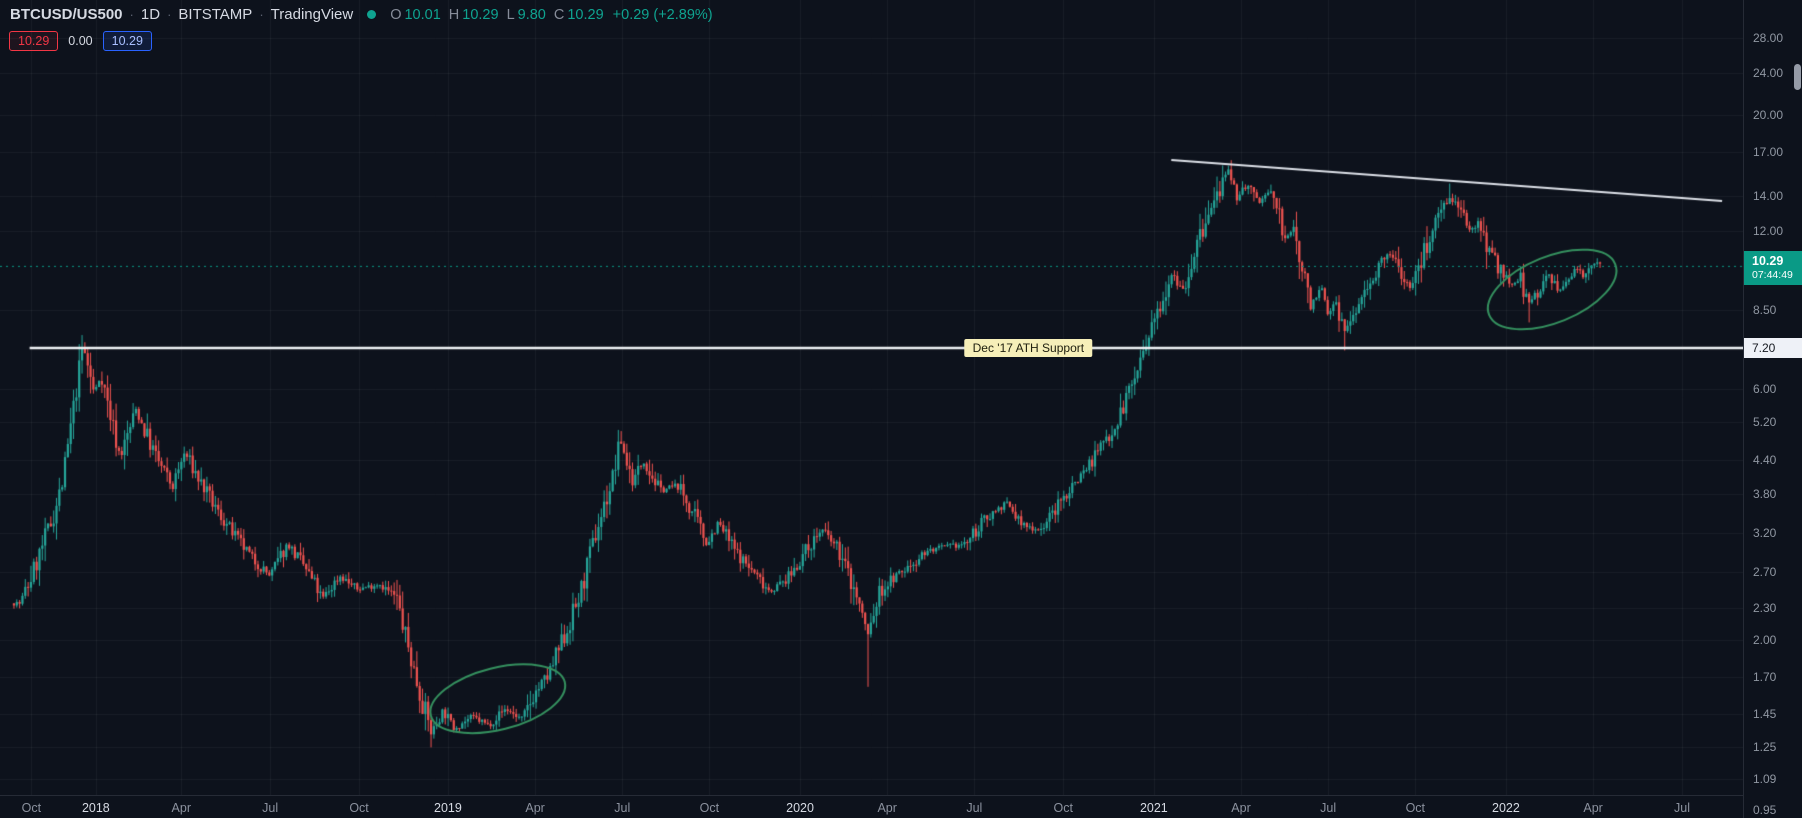  I want to click on price-label-red: 10.29, so click(34, 41).